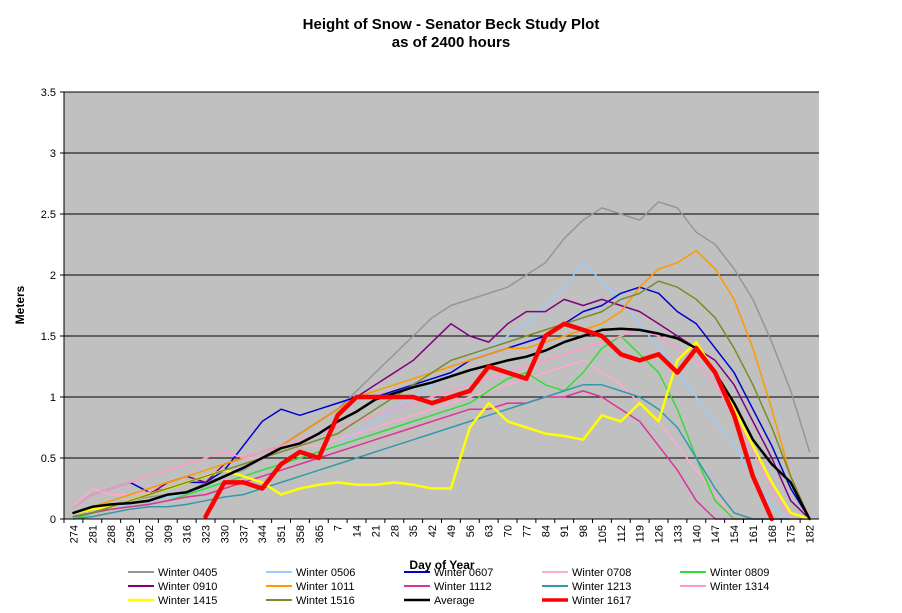 The width and height of the screenshot is (902, 613). Describe the element at coordinates (490, 531) in the screenshot. I see `x-tick-label: 63` at that location.